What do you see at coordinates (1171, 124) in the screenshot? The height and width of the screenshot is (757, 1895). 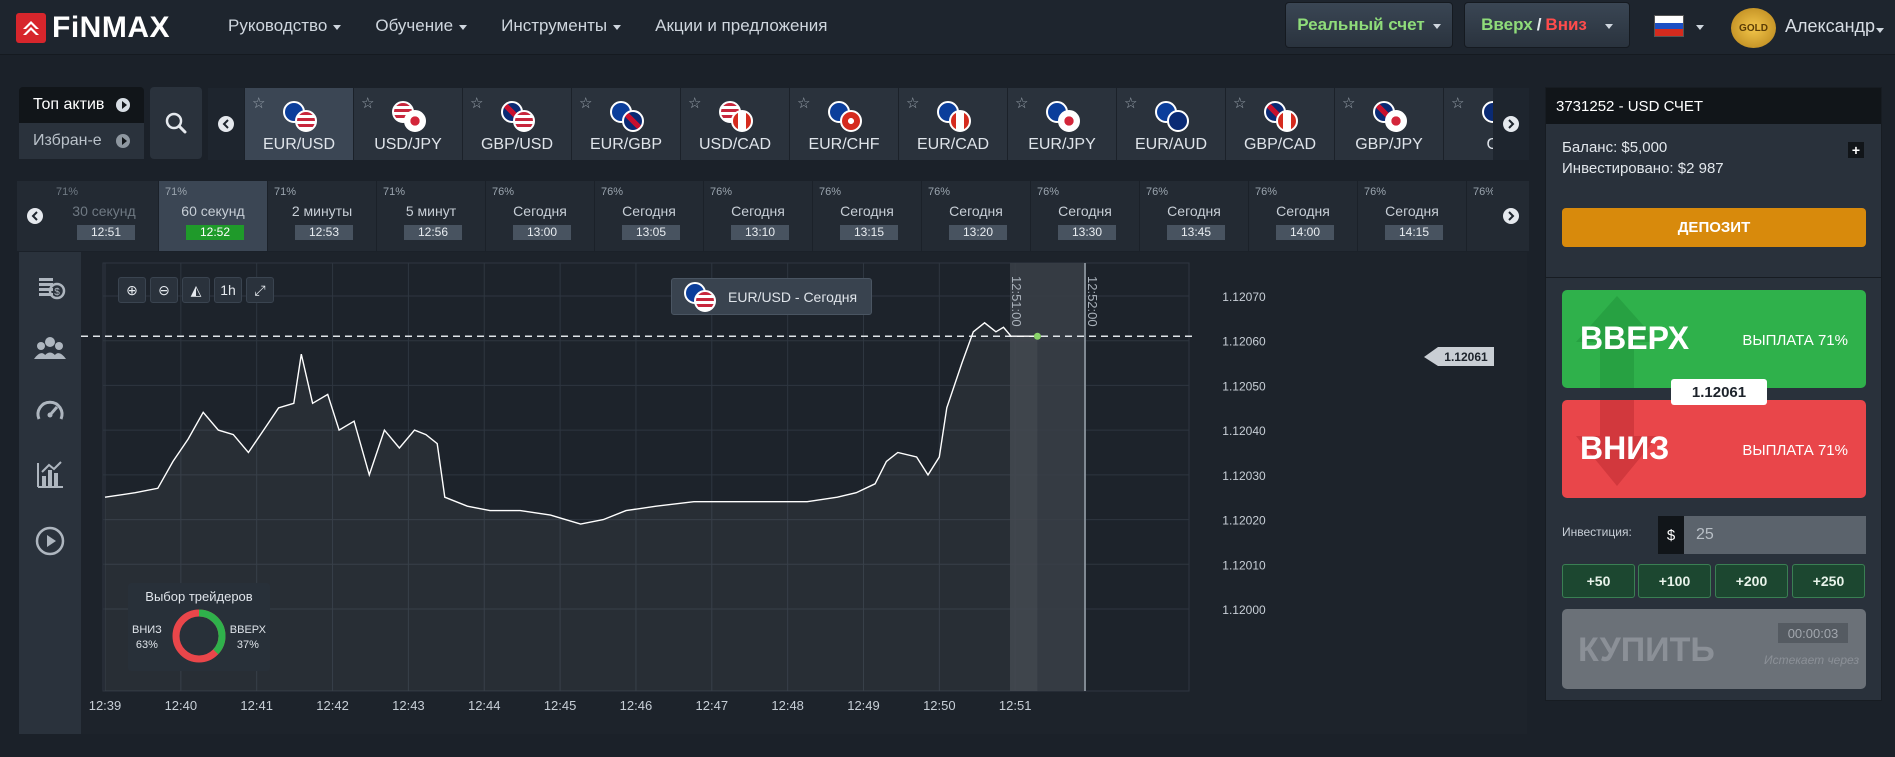 I see `asset-tile: ☆ EUR/AUD` at bounding box center [1171, 124].